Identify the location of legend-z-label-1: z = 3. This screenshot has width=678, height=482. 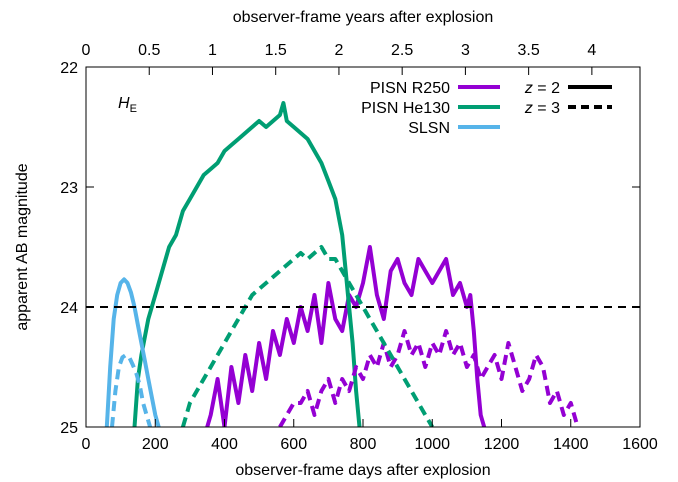
(542, 108).